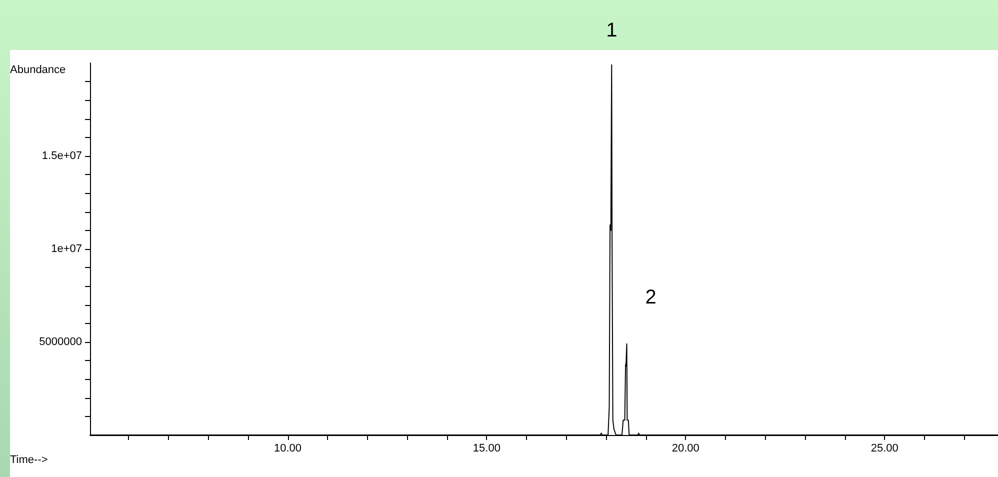 This screenshot has height=477, width=998. What do you see at coordinates (288, 448) in the screenshot?
I see `x-tick-label: 10.00` at bounding box center [288, 448].